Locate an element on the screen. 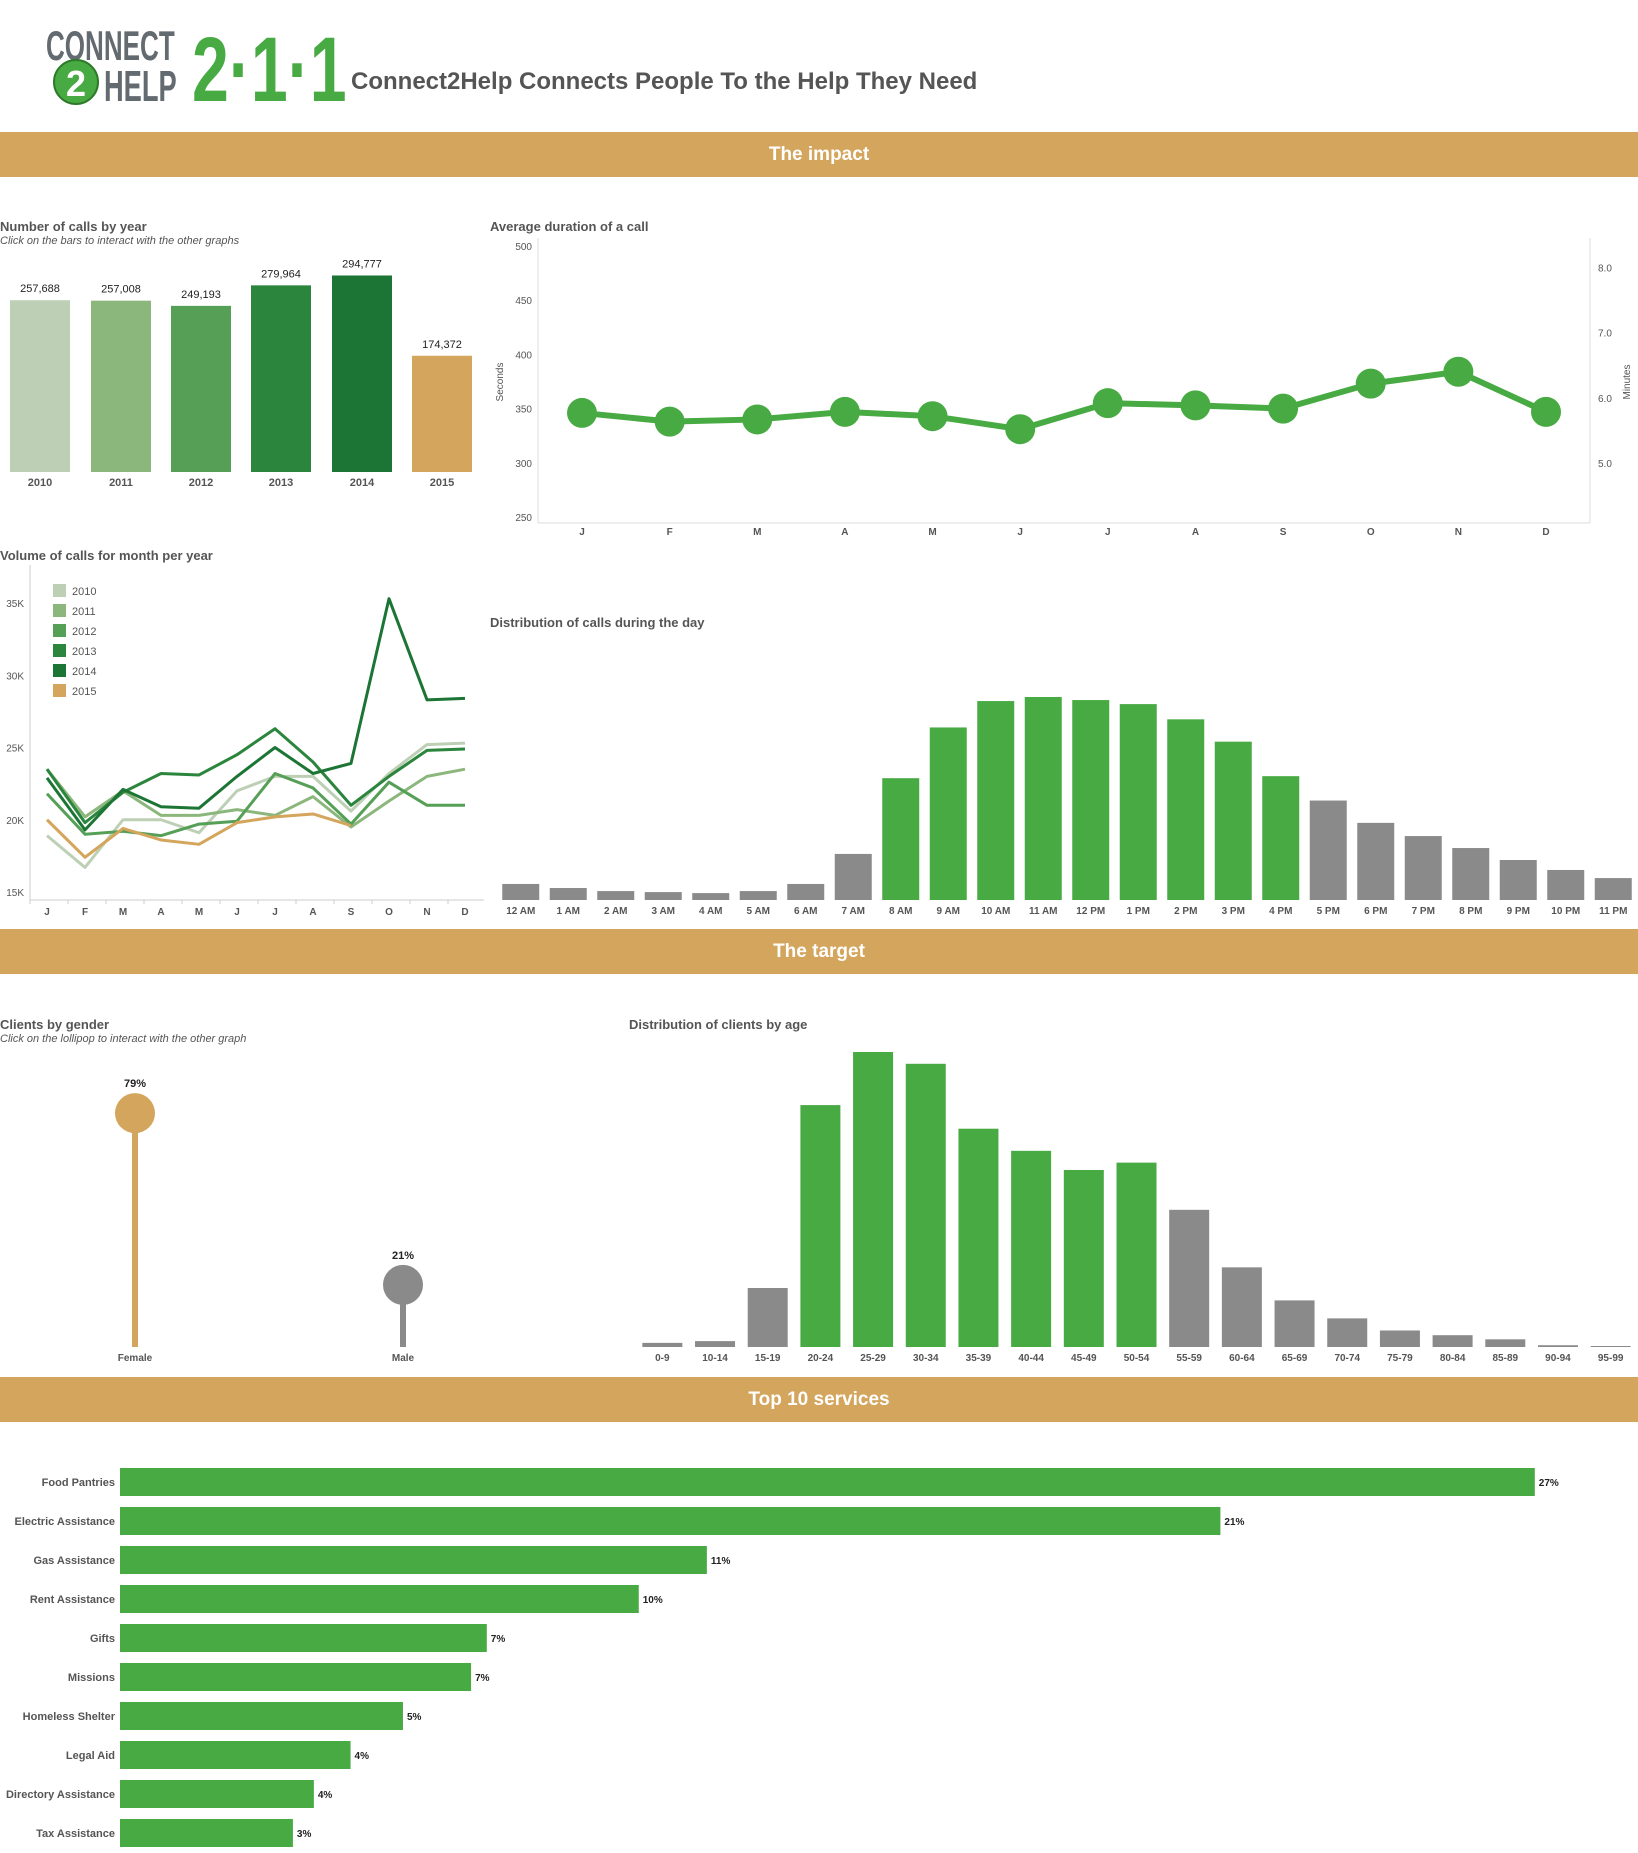 The image size is (1638, 1853). hour-tick-label: 6 PM is located at coordinates (1375, 911).